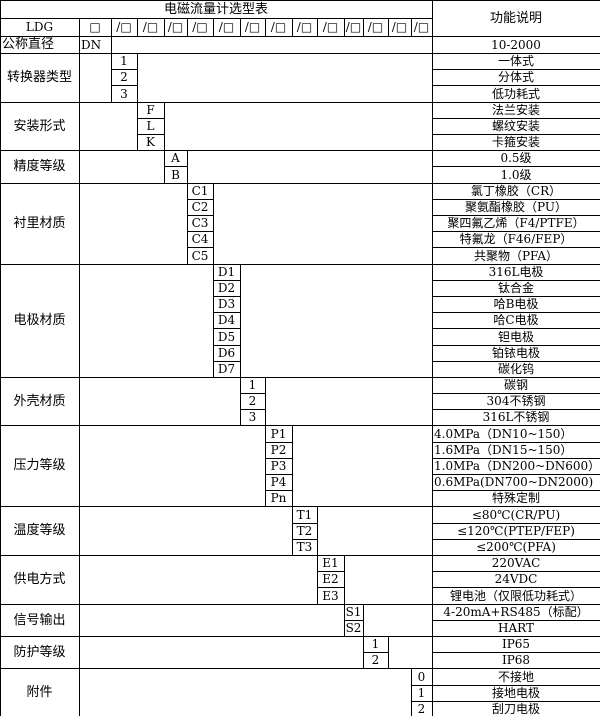 The image size is (600, 716). What do you see at coordinates (40, 27) in the screenshot?
I see `model-prefix: LDG` at bounding box center [40, 27].